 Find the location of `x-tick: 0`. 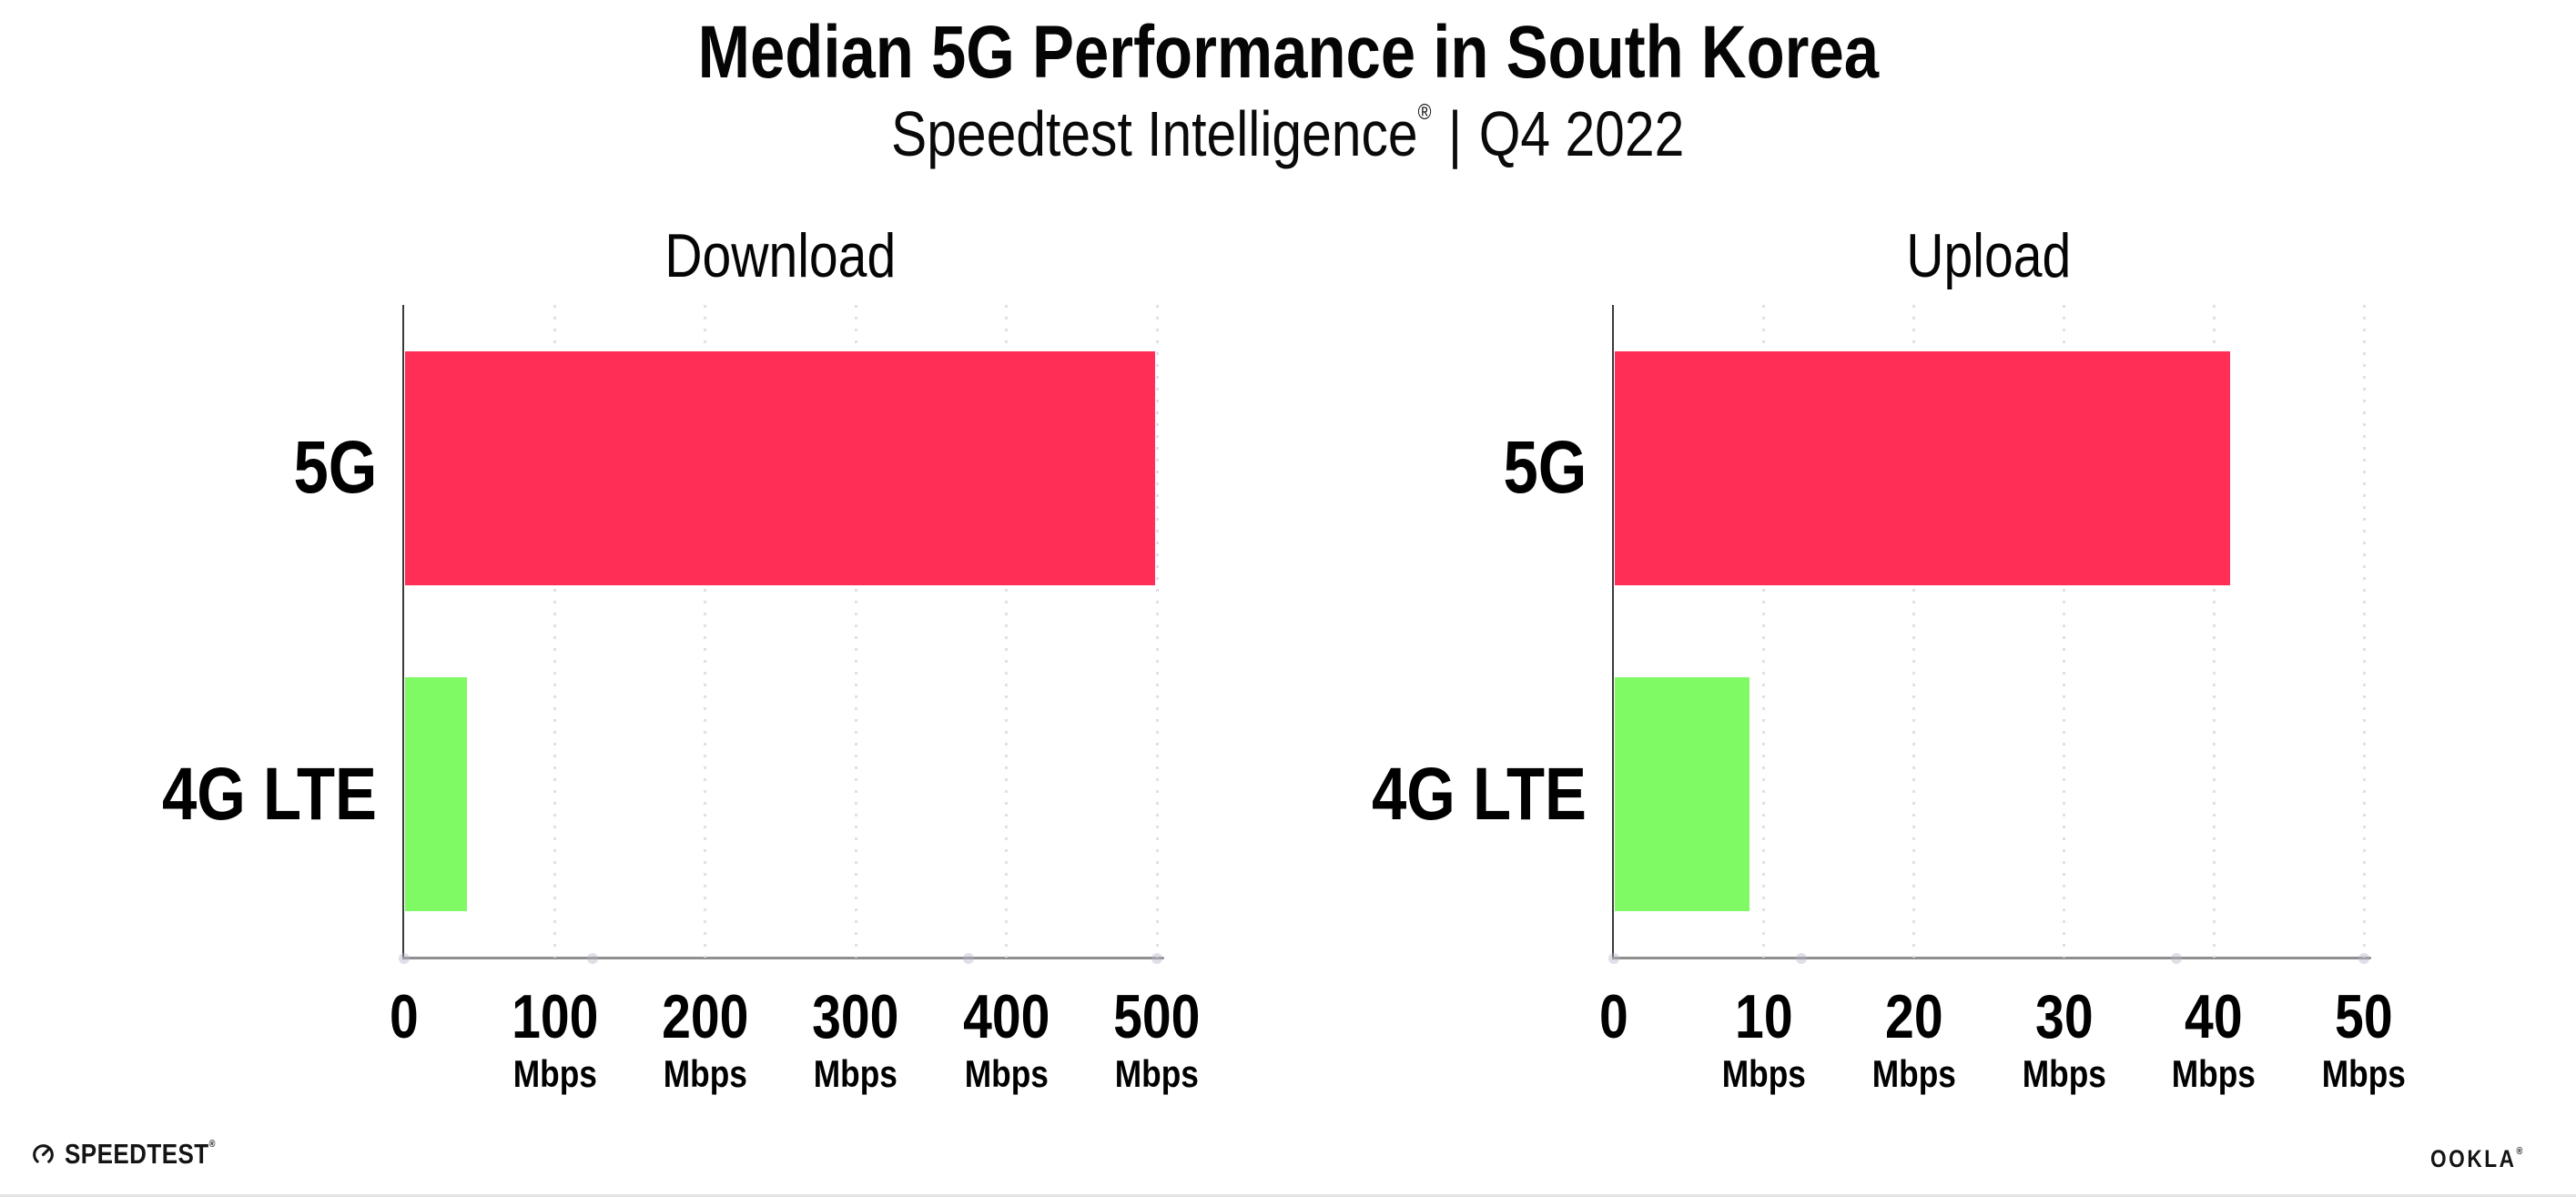

x-tick: 0 is located at coordinates (1613, 1017).